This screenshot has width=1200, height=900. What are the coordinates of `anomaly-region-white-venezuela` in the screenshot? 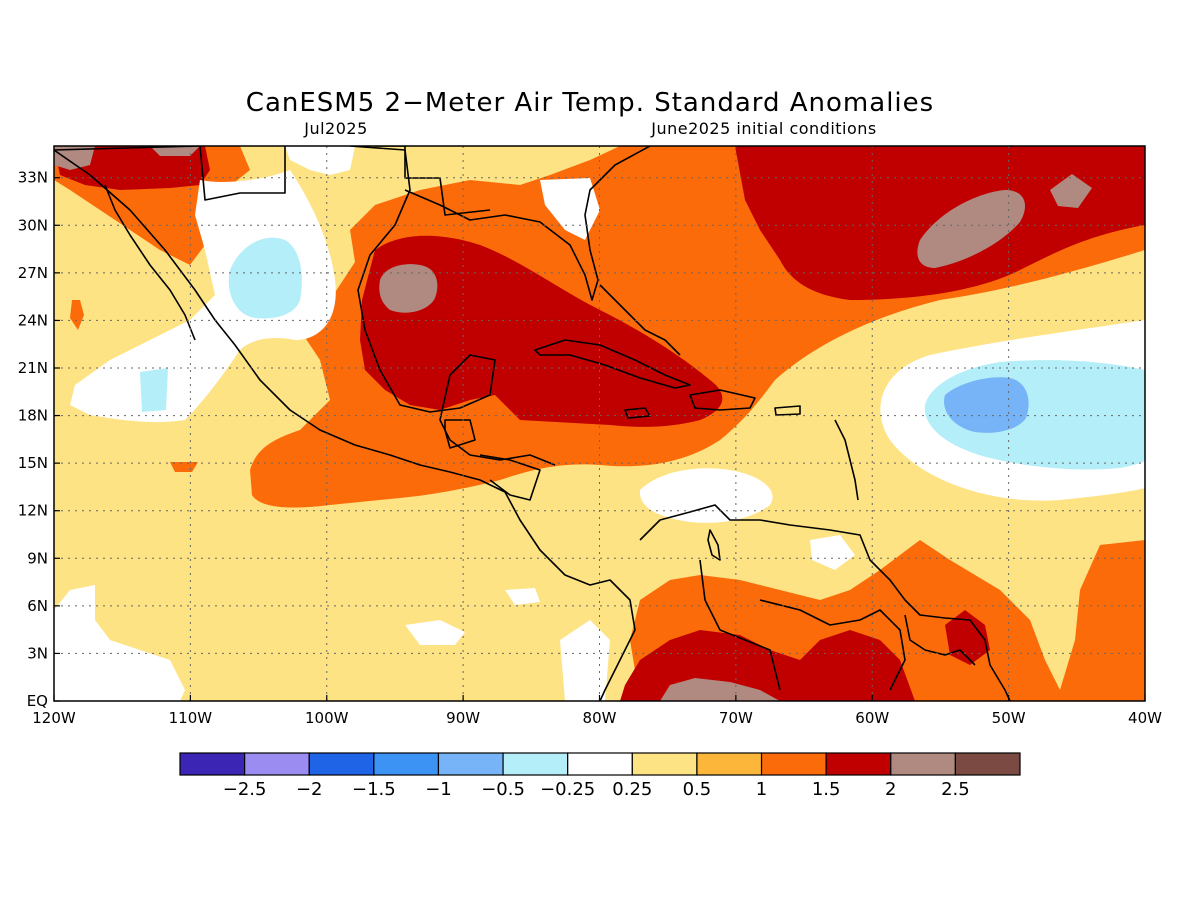 It's located at (832, 552).